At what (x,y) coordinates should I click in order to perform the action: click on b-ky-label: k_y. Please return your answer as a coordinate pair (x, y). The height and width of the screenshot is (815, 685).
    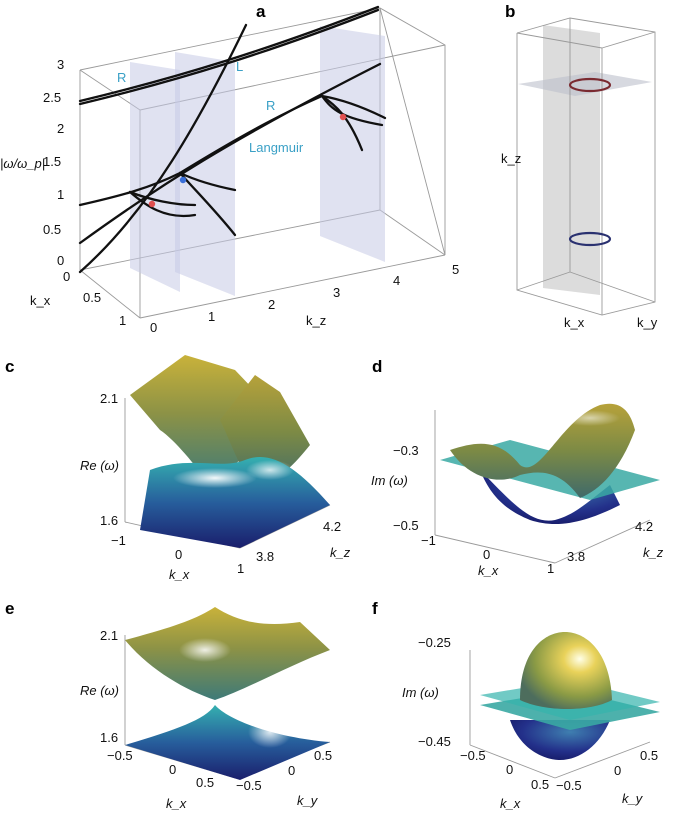
    Looking at the image, I should click on (647, 322).